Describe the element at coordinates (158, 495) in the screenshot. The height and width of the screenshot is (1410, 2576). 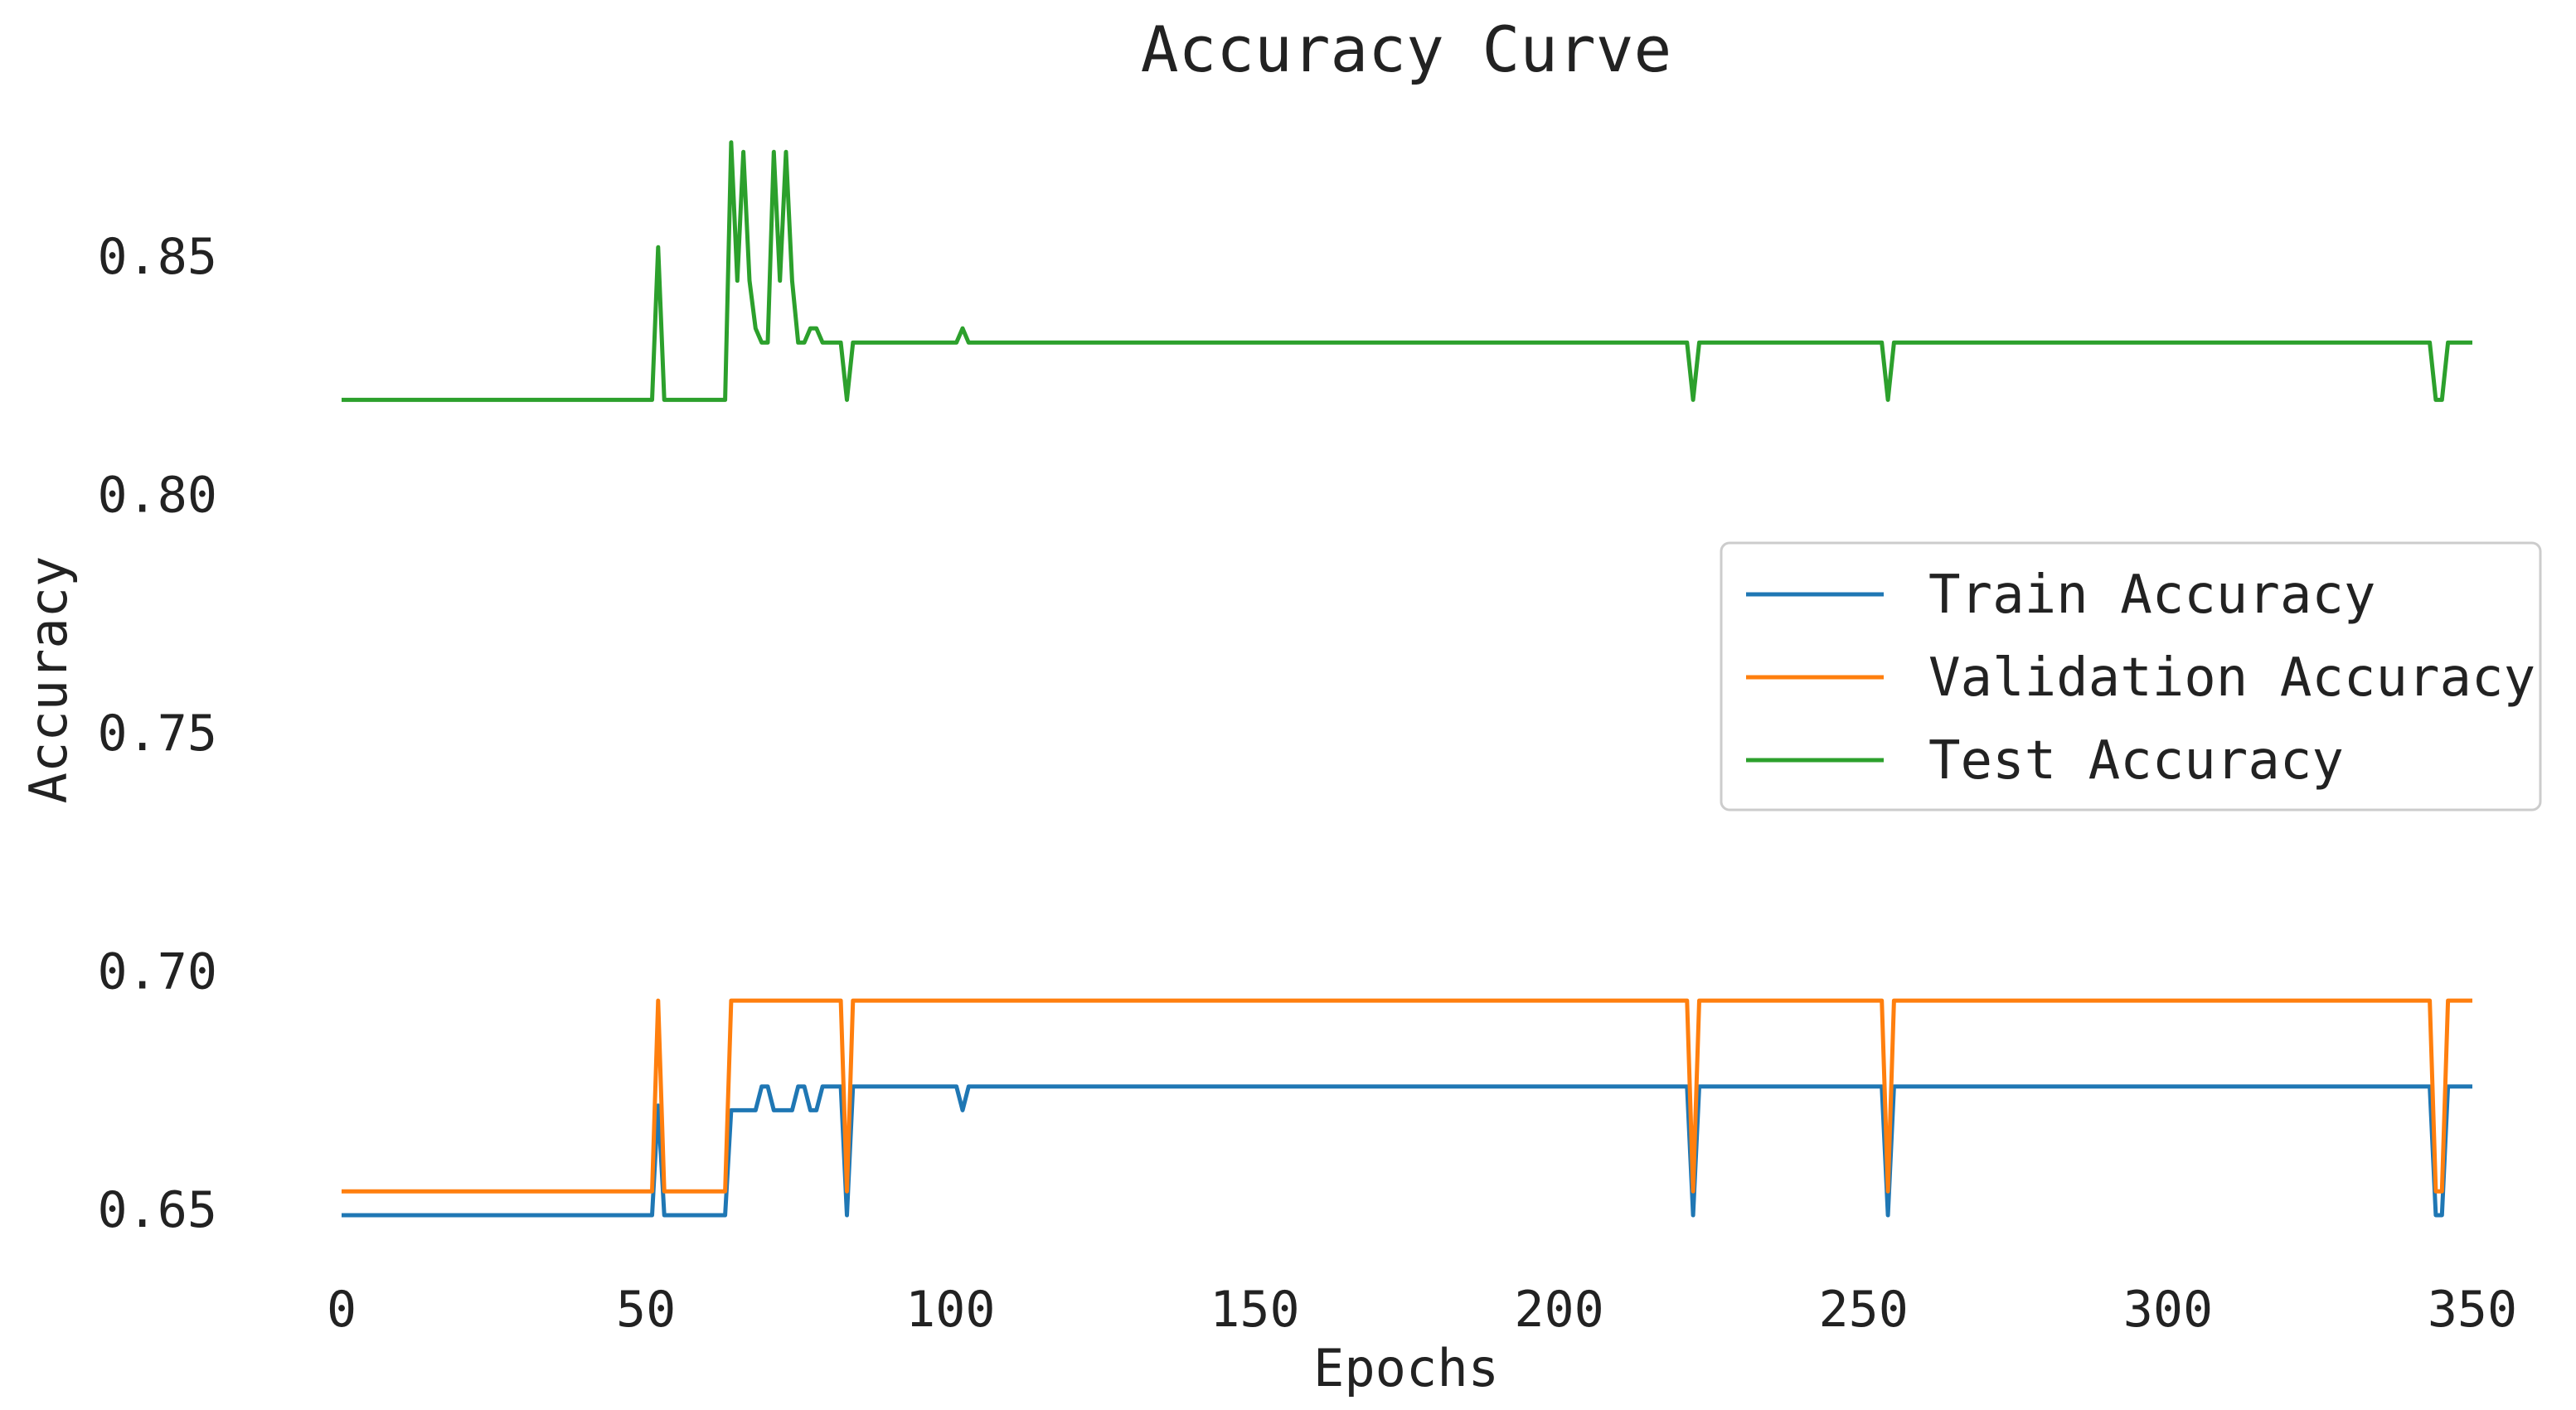
I see `y-tick-label: 0.80` at that location.